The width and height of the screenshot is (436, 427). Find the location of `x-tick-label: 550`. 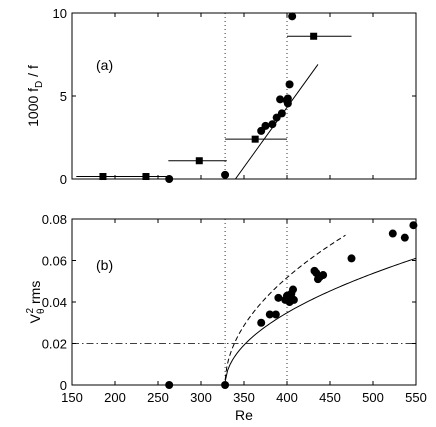

x-tick-label: 550 is located at coordinates (416, 397).